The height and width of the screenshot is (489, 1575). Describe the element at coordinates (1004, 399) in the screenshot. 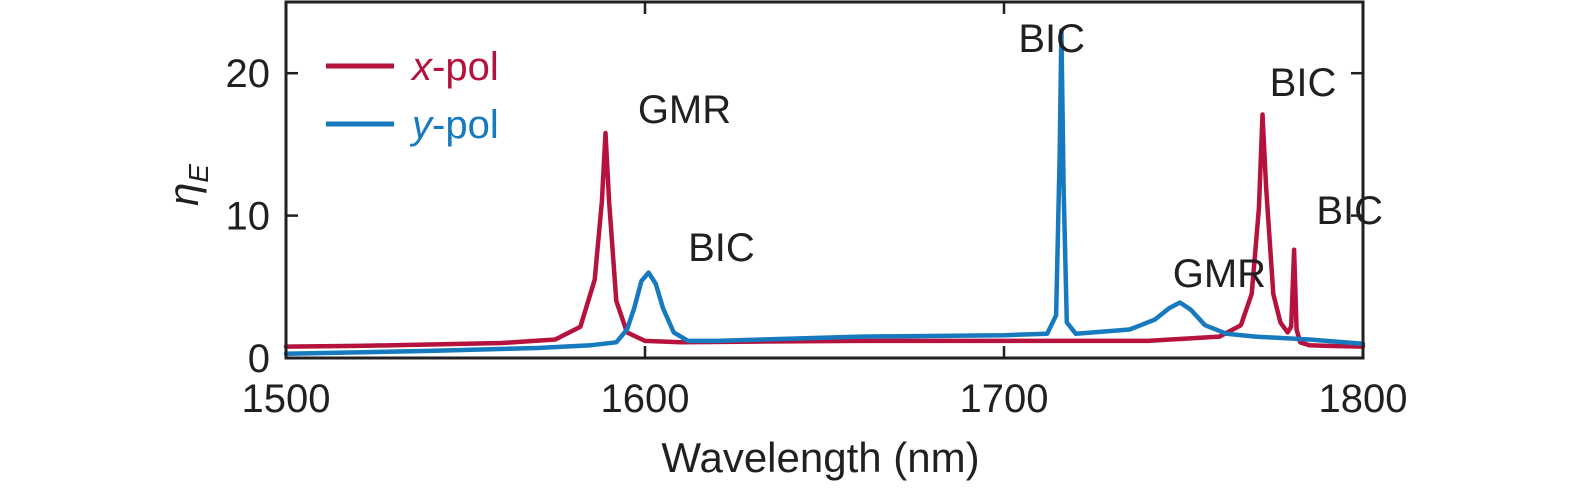

I see `x-tick-label: 1700` at that location.